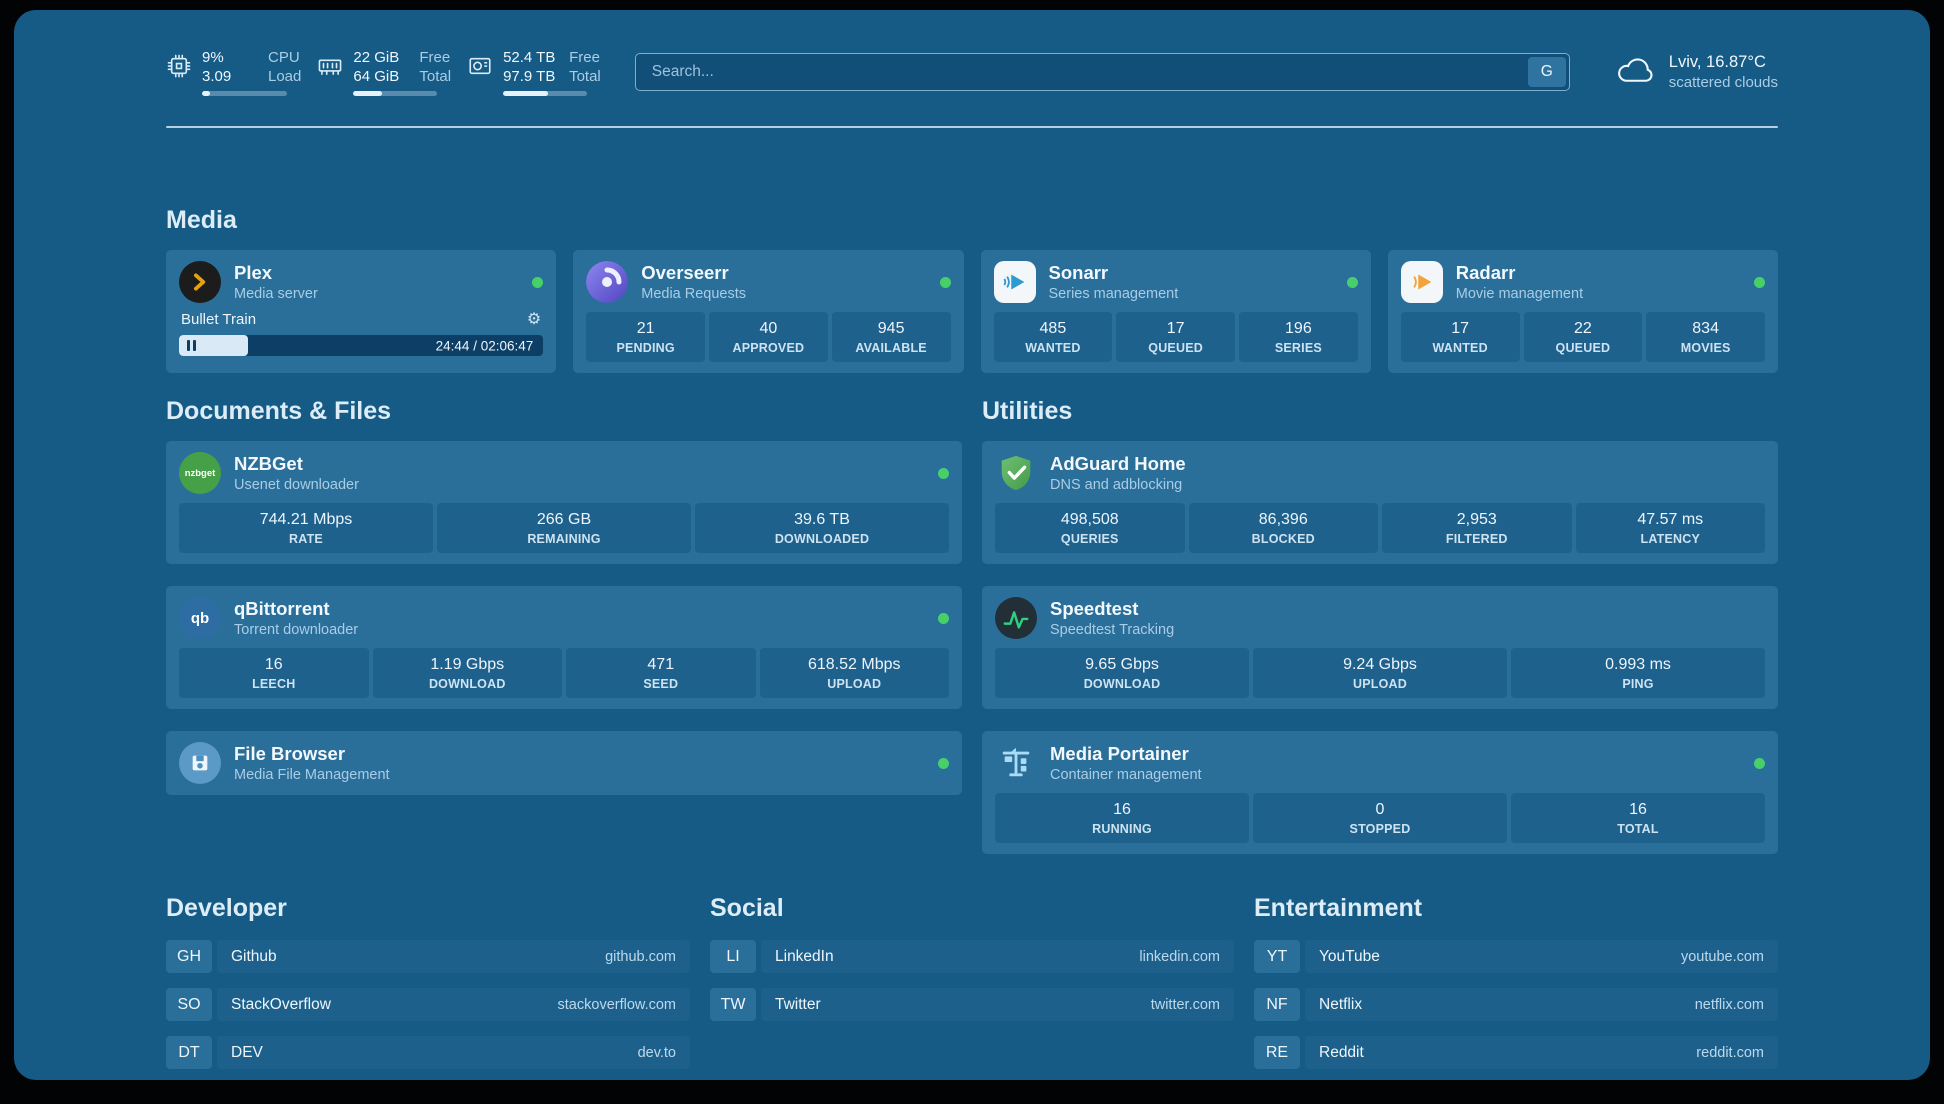  What do you see at coordinates (1546, 72) in the screenshot?
I see `search-engine-button: G` at bounding box center [1546, 72].